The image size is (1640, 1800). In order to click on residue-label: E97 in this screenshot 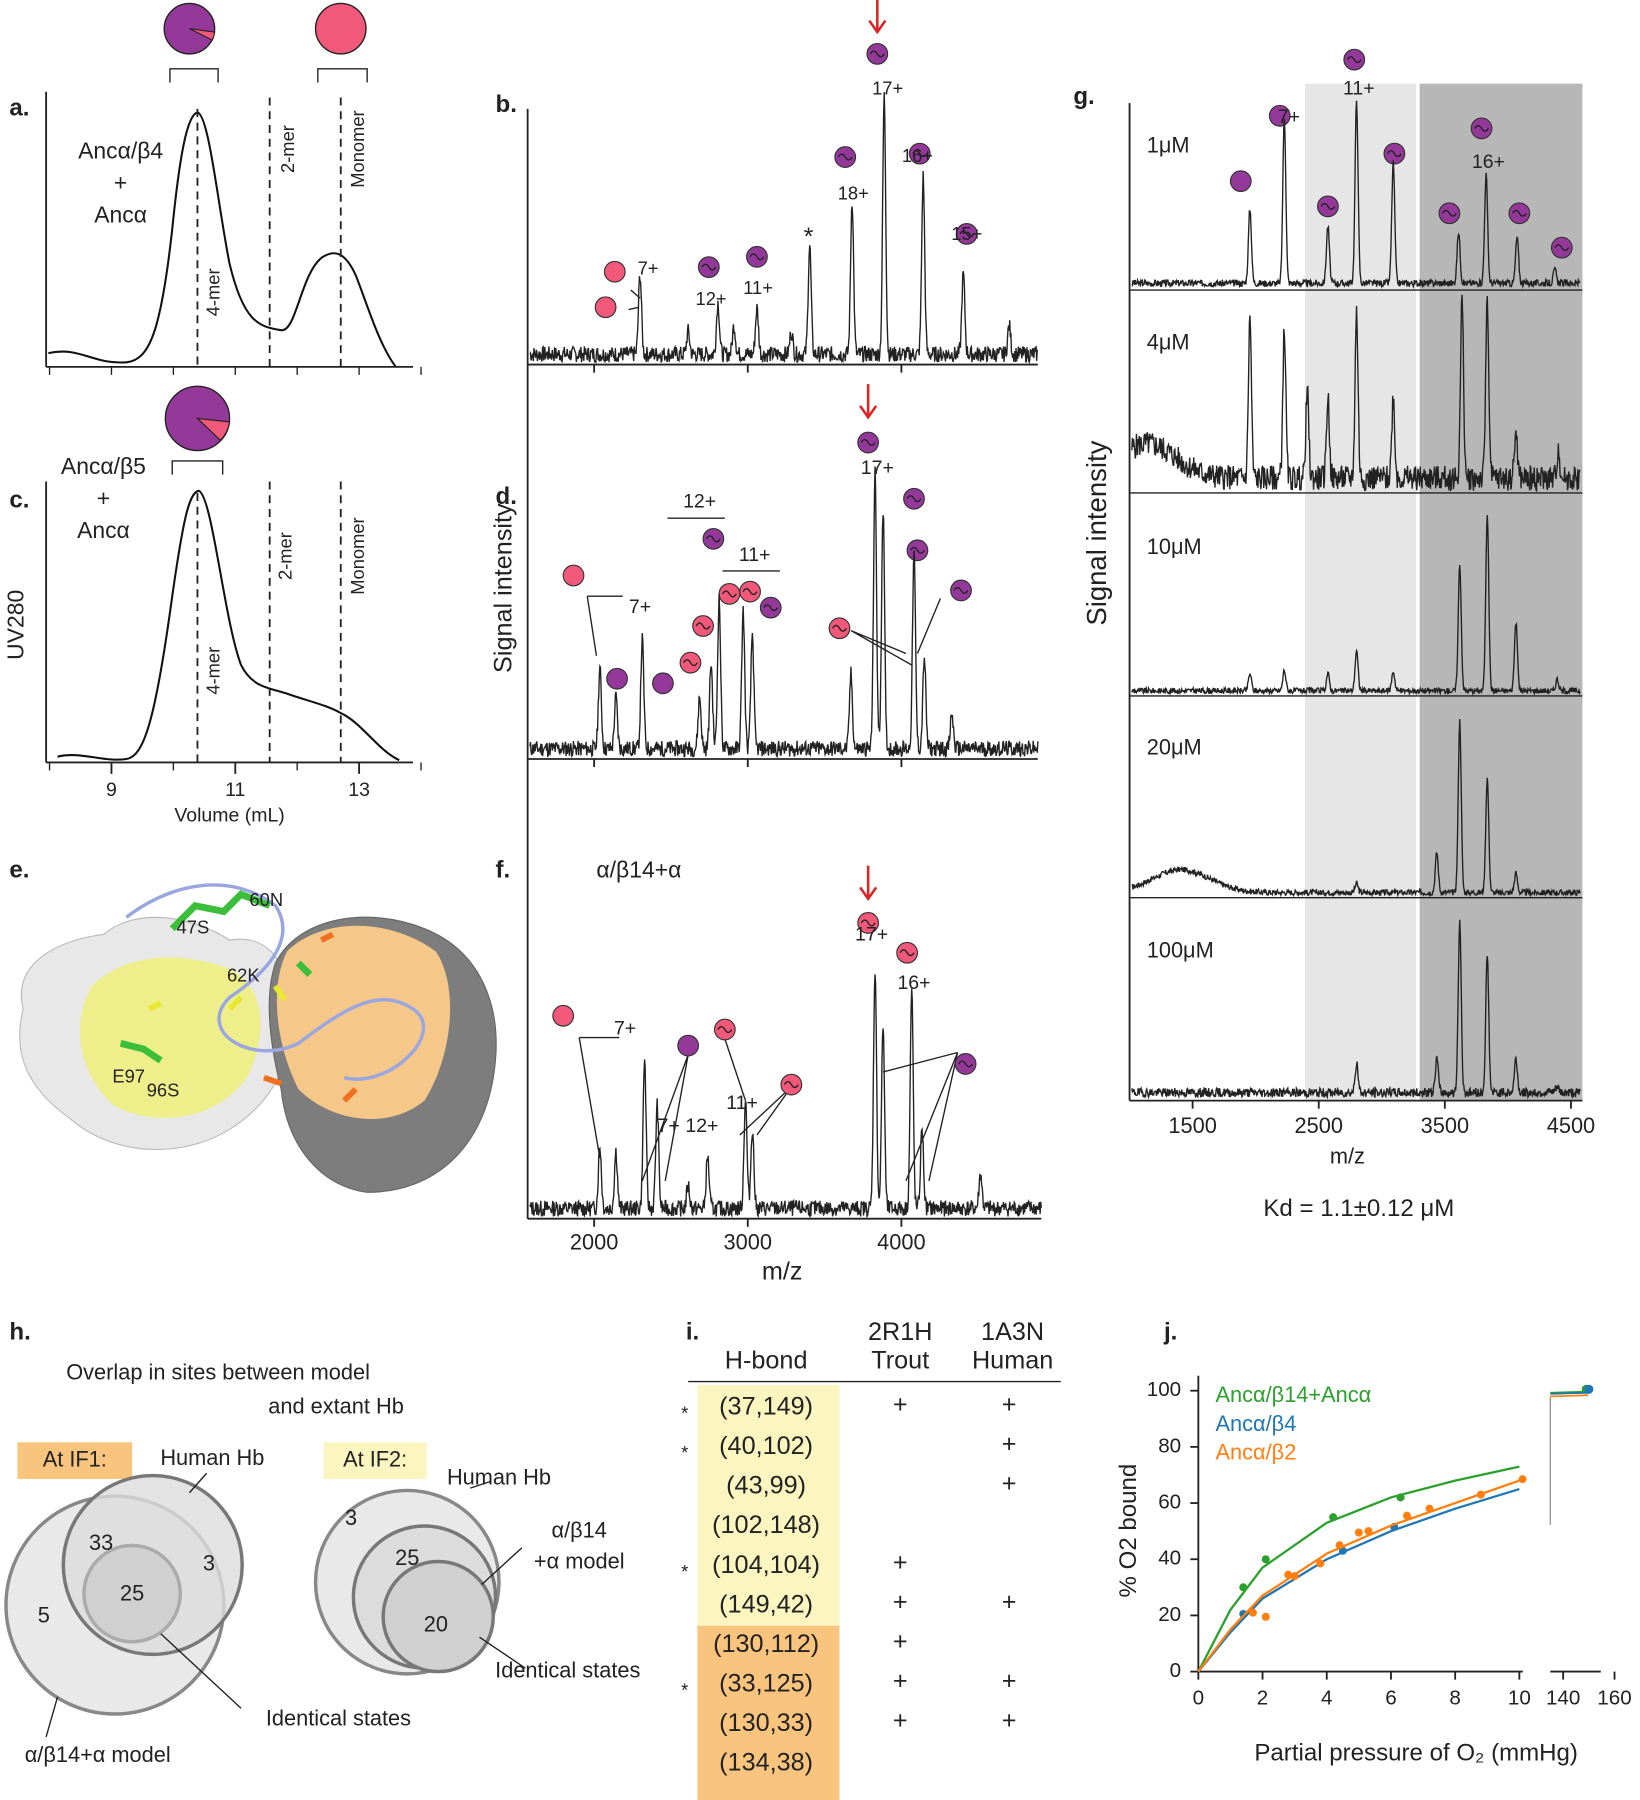, I will do `click(128, 1076)`.